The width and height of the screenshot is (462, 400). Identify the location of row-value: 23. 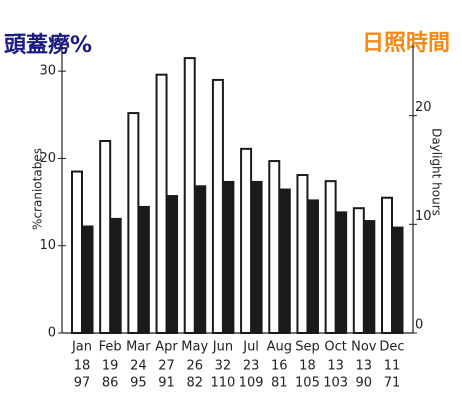
(251, 366).